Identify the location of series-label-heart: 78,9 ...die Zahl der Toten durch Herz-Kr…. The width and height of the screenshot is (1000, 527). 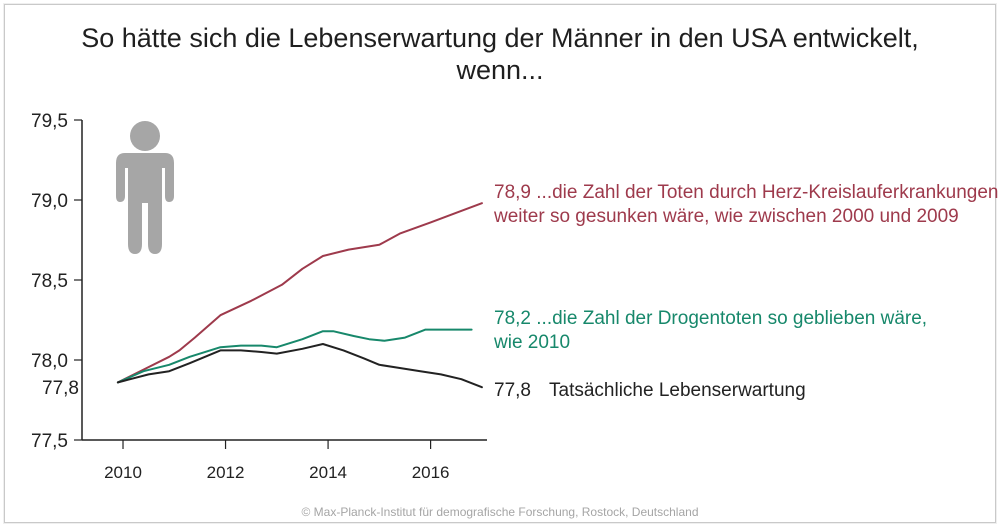
(746, 192).